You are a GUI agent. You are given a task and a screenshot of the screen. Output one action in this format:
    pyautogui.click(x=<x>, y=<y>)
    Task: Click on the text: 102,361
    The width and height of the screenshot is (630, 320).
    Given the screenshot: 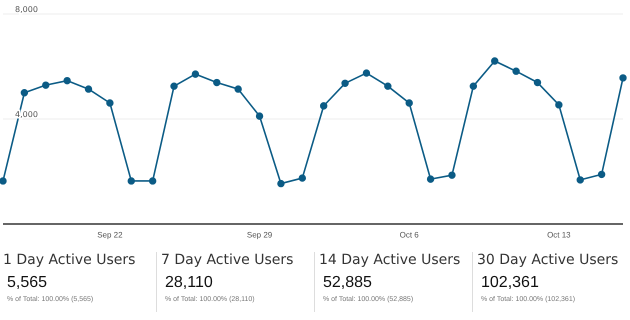 What is the action you would take?
    pyautogui.click(x=510, y=283)
    